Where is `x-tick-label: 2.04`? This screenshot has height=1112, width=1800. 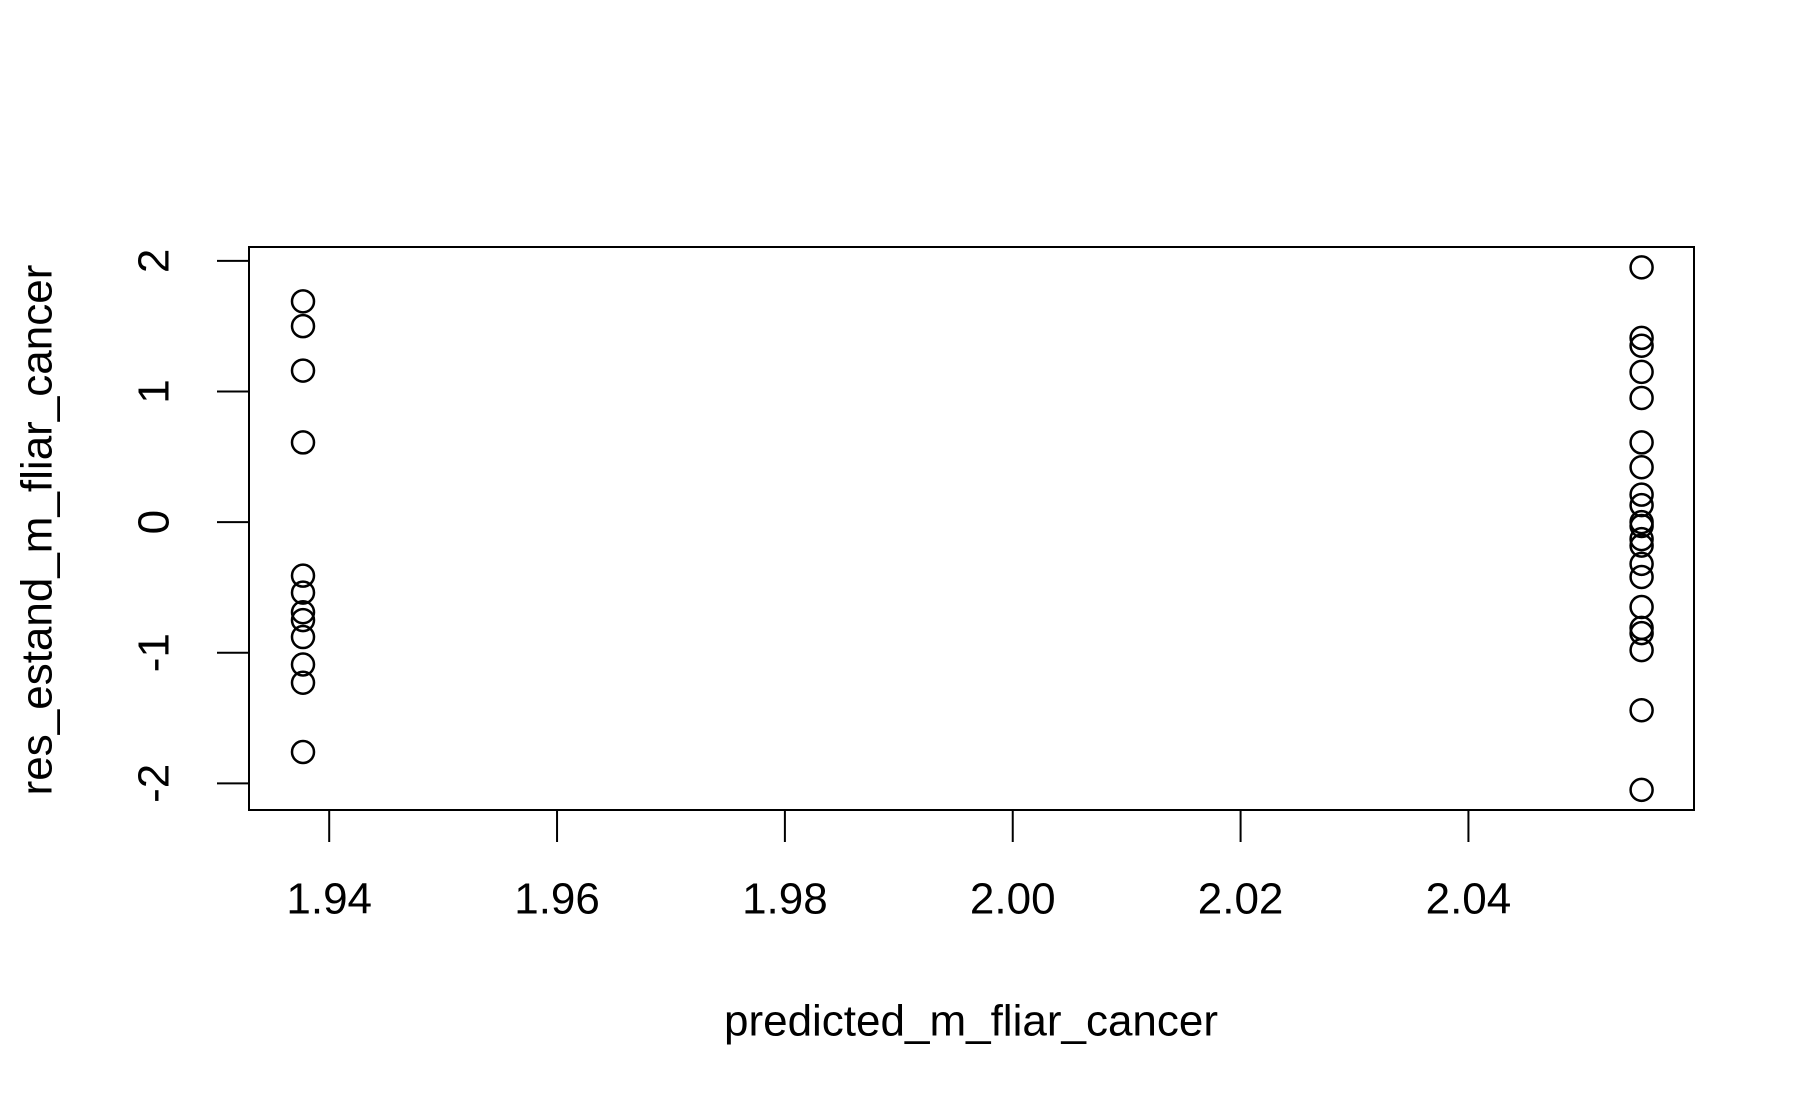
x-tick-label: 2.04 is located at coordinates (1469, 899).